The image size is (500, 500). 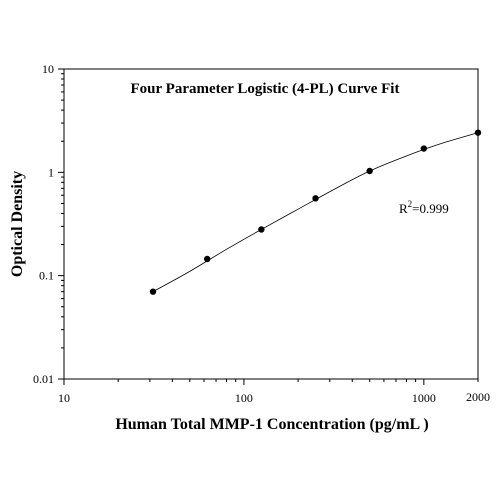 I want to click on x-tick-label: 2000, so click(x=478, y=397).